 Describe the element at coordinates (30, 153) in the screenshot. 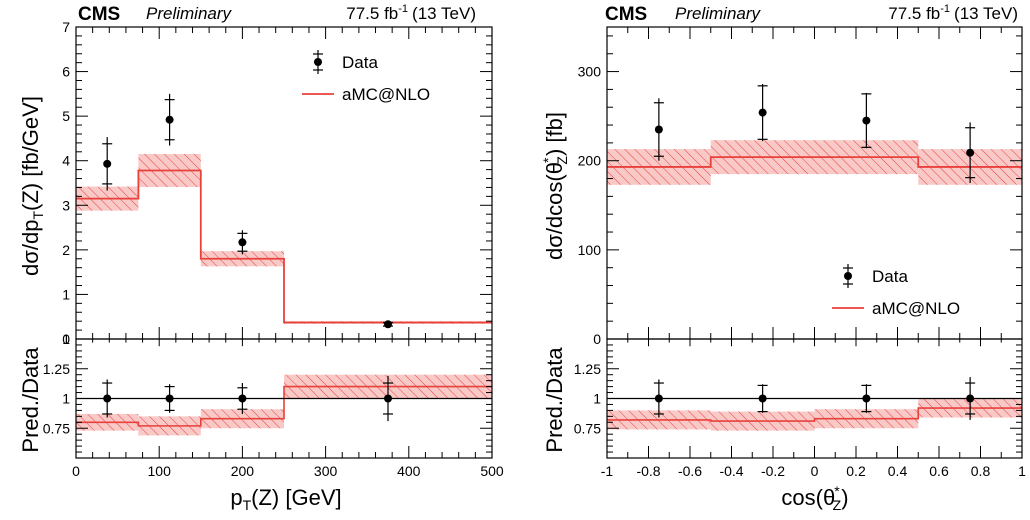

I see `left-ylabel-part3: (Z) [fb/GeV]` at that location.